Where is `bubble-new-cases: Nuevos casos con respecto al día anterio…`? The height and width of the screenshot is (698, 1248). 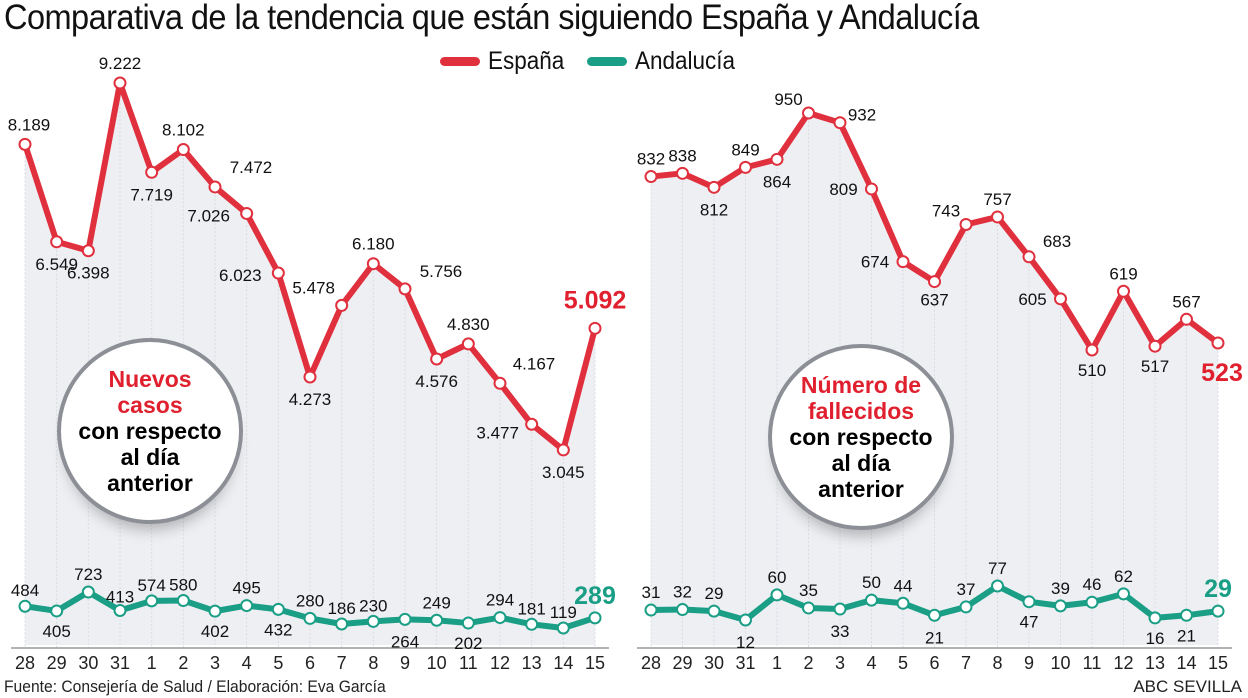 bubble-new-cases: Nuevos casos con respecto al día anterio… is located at coordinates (150, 431).